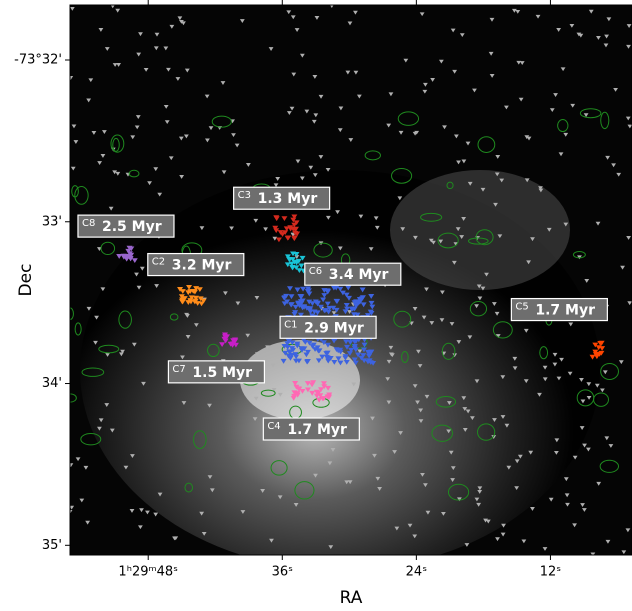  I want to click on cluster-name: C4, so click(273, 426).